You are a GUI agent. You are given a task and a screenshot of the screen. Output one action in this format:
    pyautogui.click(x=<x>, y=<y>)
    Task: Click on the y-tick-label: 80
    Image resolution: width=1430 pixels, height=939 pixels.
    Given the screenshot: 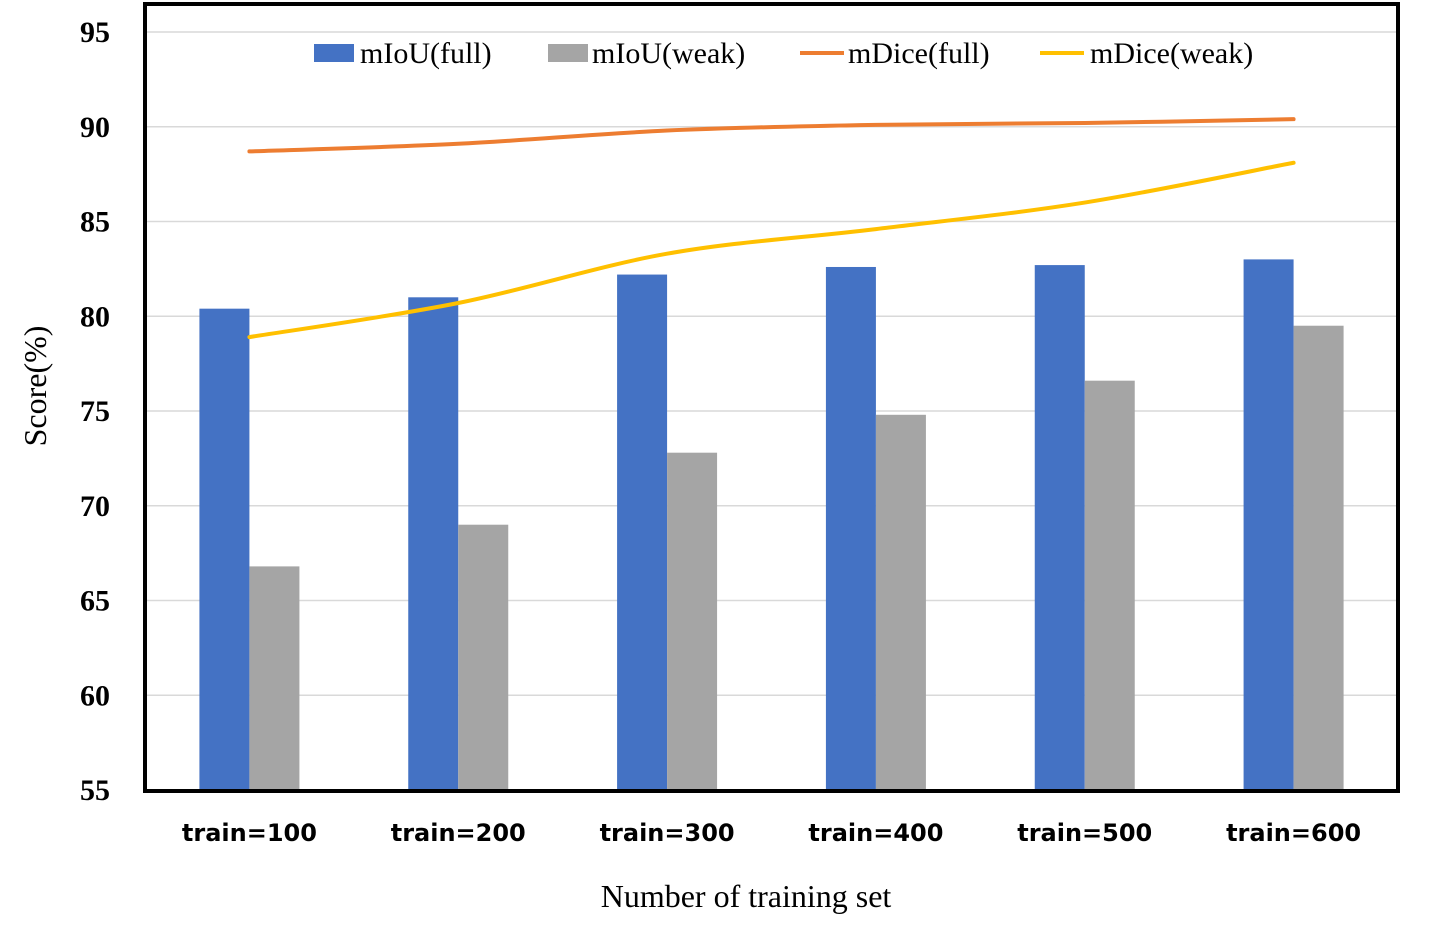 What is the action you would take?
    pyautogui.click(x=95, y=316)
    